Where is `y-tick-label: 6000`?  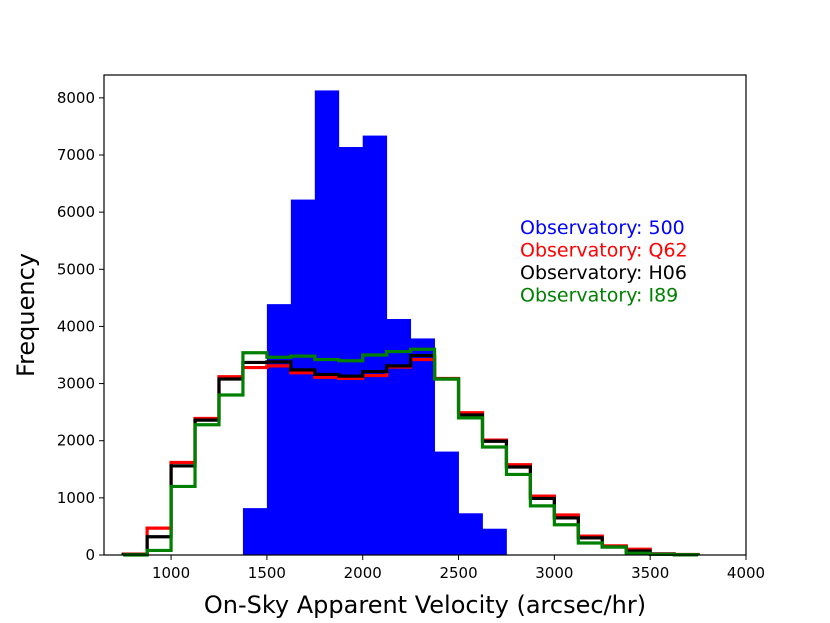 y-tick-label: 6000 is located at coordinates (76, 212).